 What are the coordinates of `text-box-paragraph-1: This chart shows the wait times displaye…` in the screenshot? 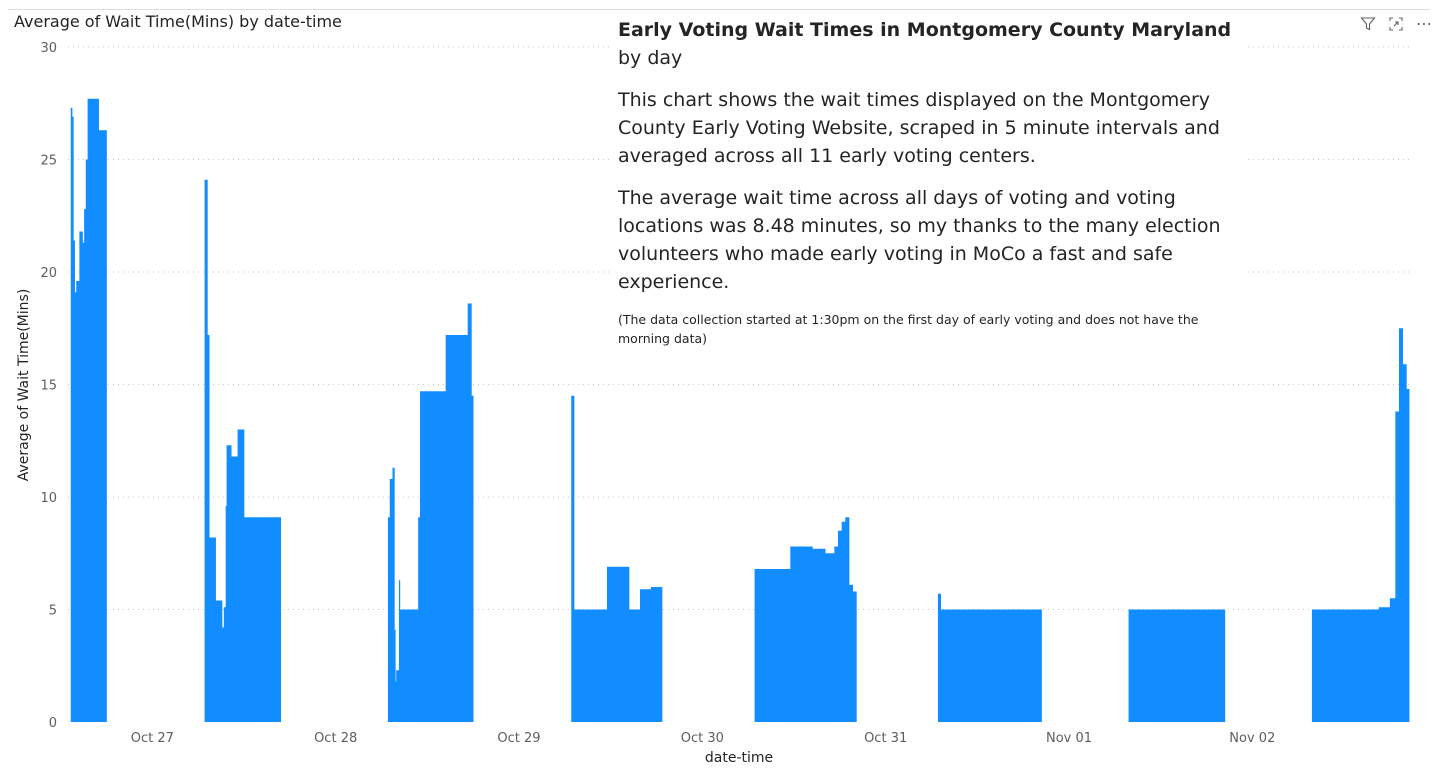 It's located at (919, 128).